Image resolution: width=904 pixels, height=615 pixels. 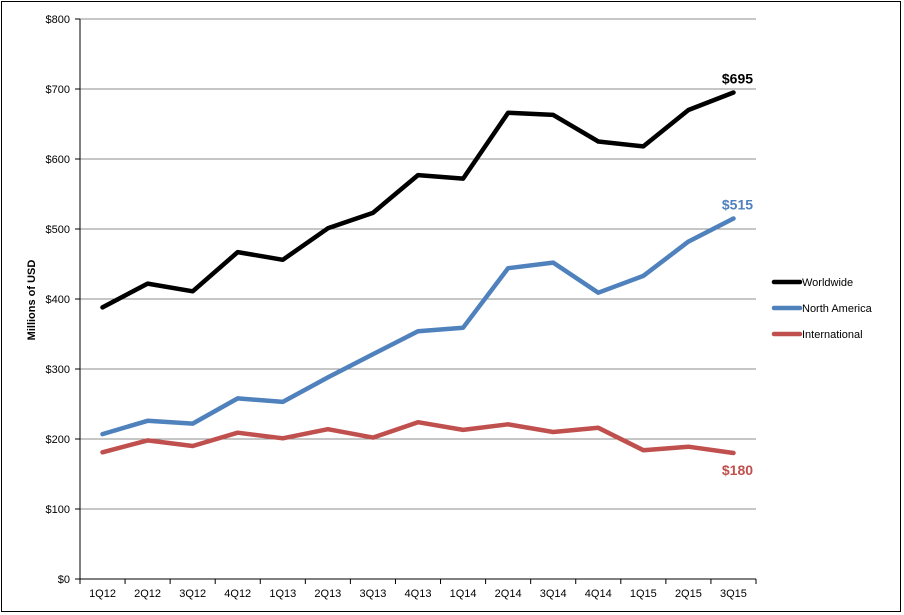 What do you see at coordinates (237, 594) in the screenshot?
I see `x-tick-label: 4Q12` at bounding box center [237, 594].